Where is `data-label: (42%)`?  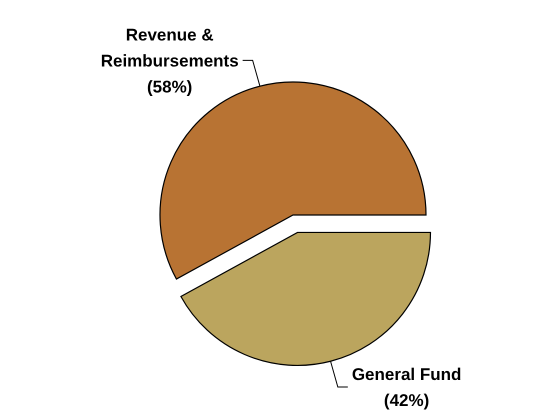 data-label: (42%) is located at coordinates (407, 400).